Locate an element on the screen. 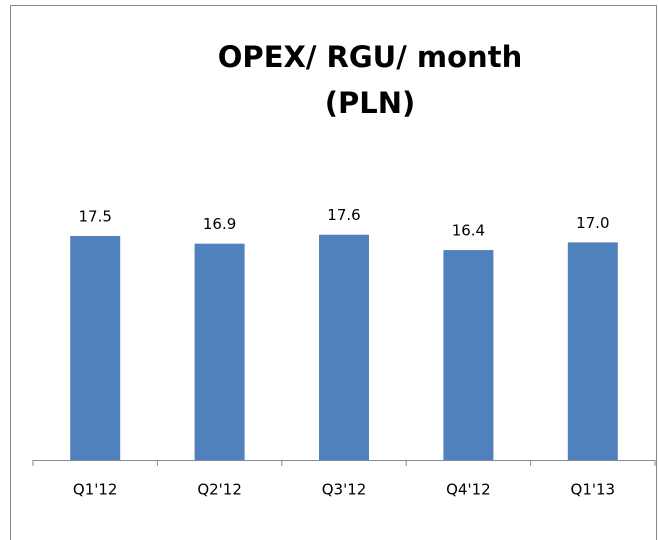 The width and height of the screenshot is (658, 540). x-tick-label: Q1'13 is located at coordinates (593, 490).